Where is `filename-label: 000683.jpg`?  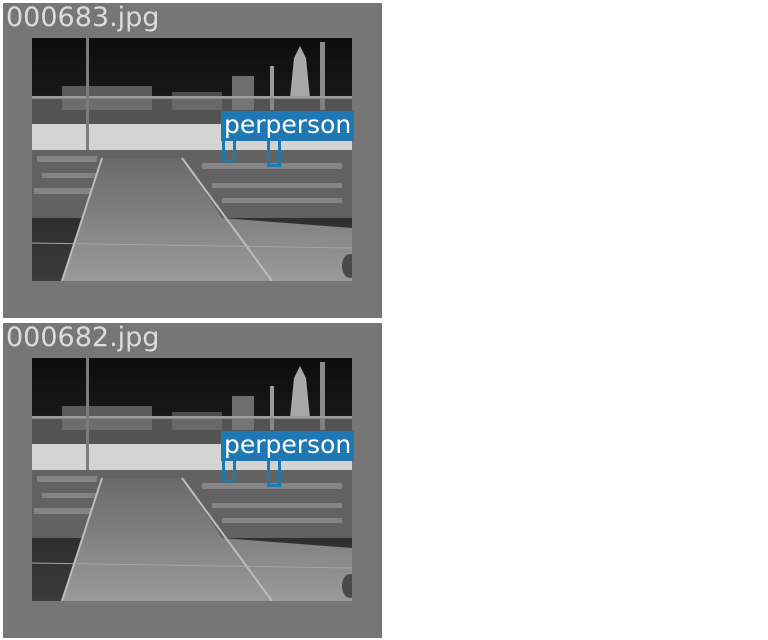 filename-label: 000683.jpg is located at coordinates (83, 18).